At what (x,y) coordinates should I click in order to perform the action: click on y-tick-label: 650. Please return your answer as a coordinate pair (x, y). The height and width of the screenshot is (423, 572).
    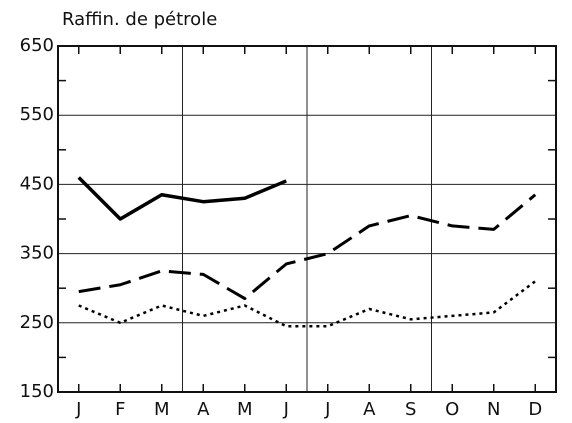
    Looking at the image, I should click on (37, 45).